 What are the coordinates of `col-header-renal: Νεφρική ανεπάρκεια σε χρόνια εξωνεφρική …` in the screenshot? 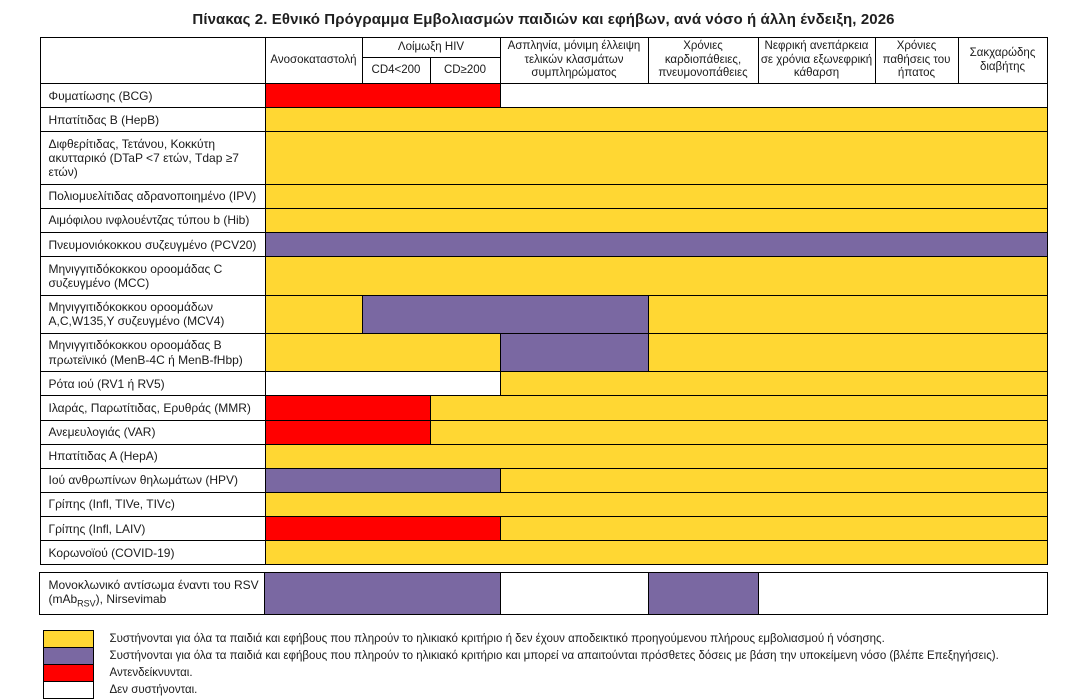 It's located at (816, 60).